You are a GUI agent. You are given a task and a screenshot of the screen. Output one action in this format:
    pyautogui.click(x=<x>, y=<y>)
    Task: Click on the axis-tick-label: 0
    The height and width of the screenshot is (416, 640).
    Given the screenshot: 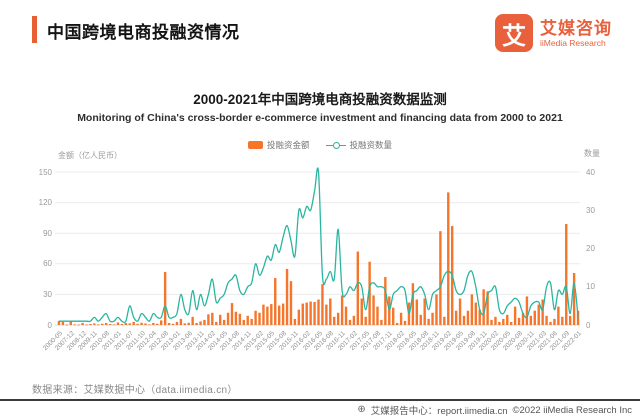 What is the action you would take?
    pyautogui.click(x=49, y=325)
    